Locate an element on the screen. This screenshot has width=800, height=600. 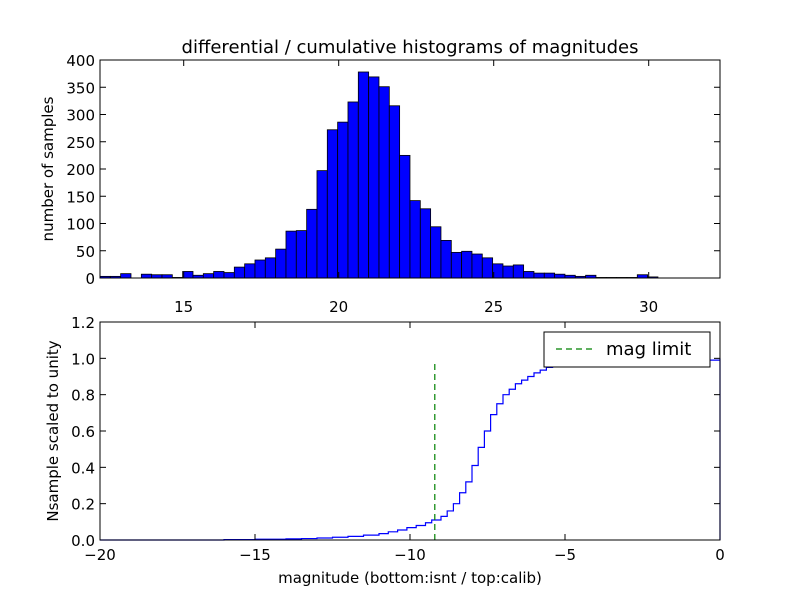
x-tick-label: 20 is located at coordinates (338, 307).